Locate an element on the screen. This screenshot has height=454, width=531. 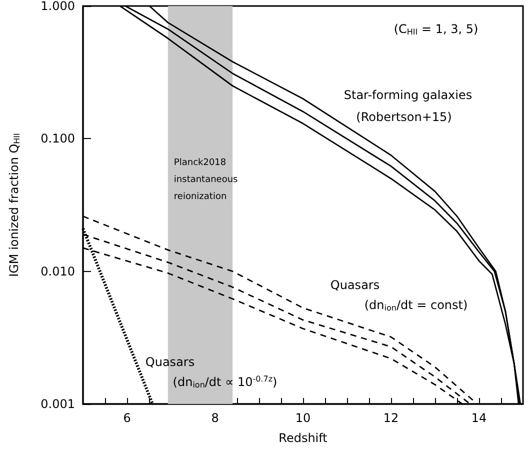
y-axis-title: IGM ionized fraction QHII is located at coordinates (14, 205).